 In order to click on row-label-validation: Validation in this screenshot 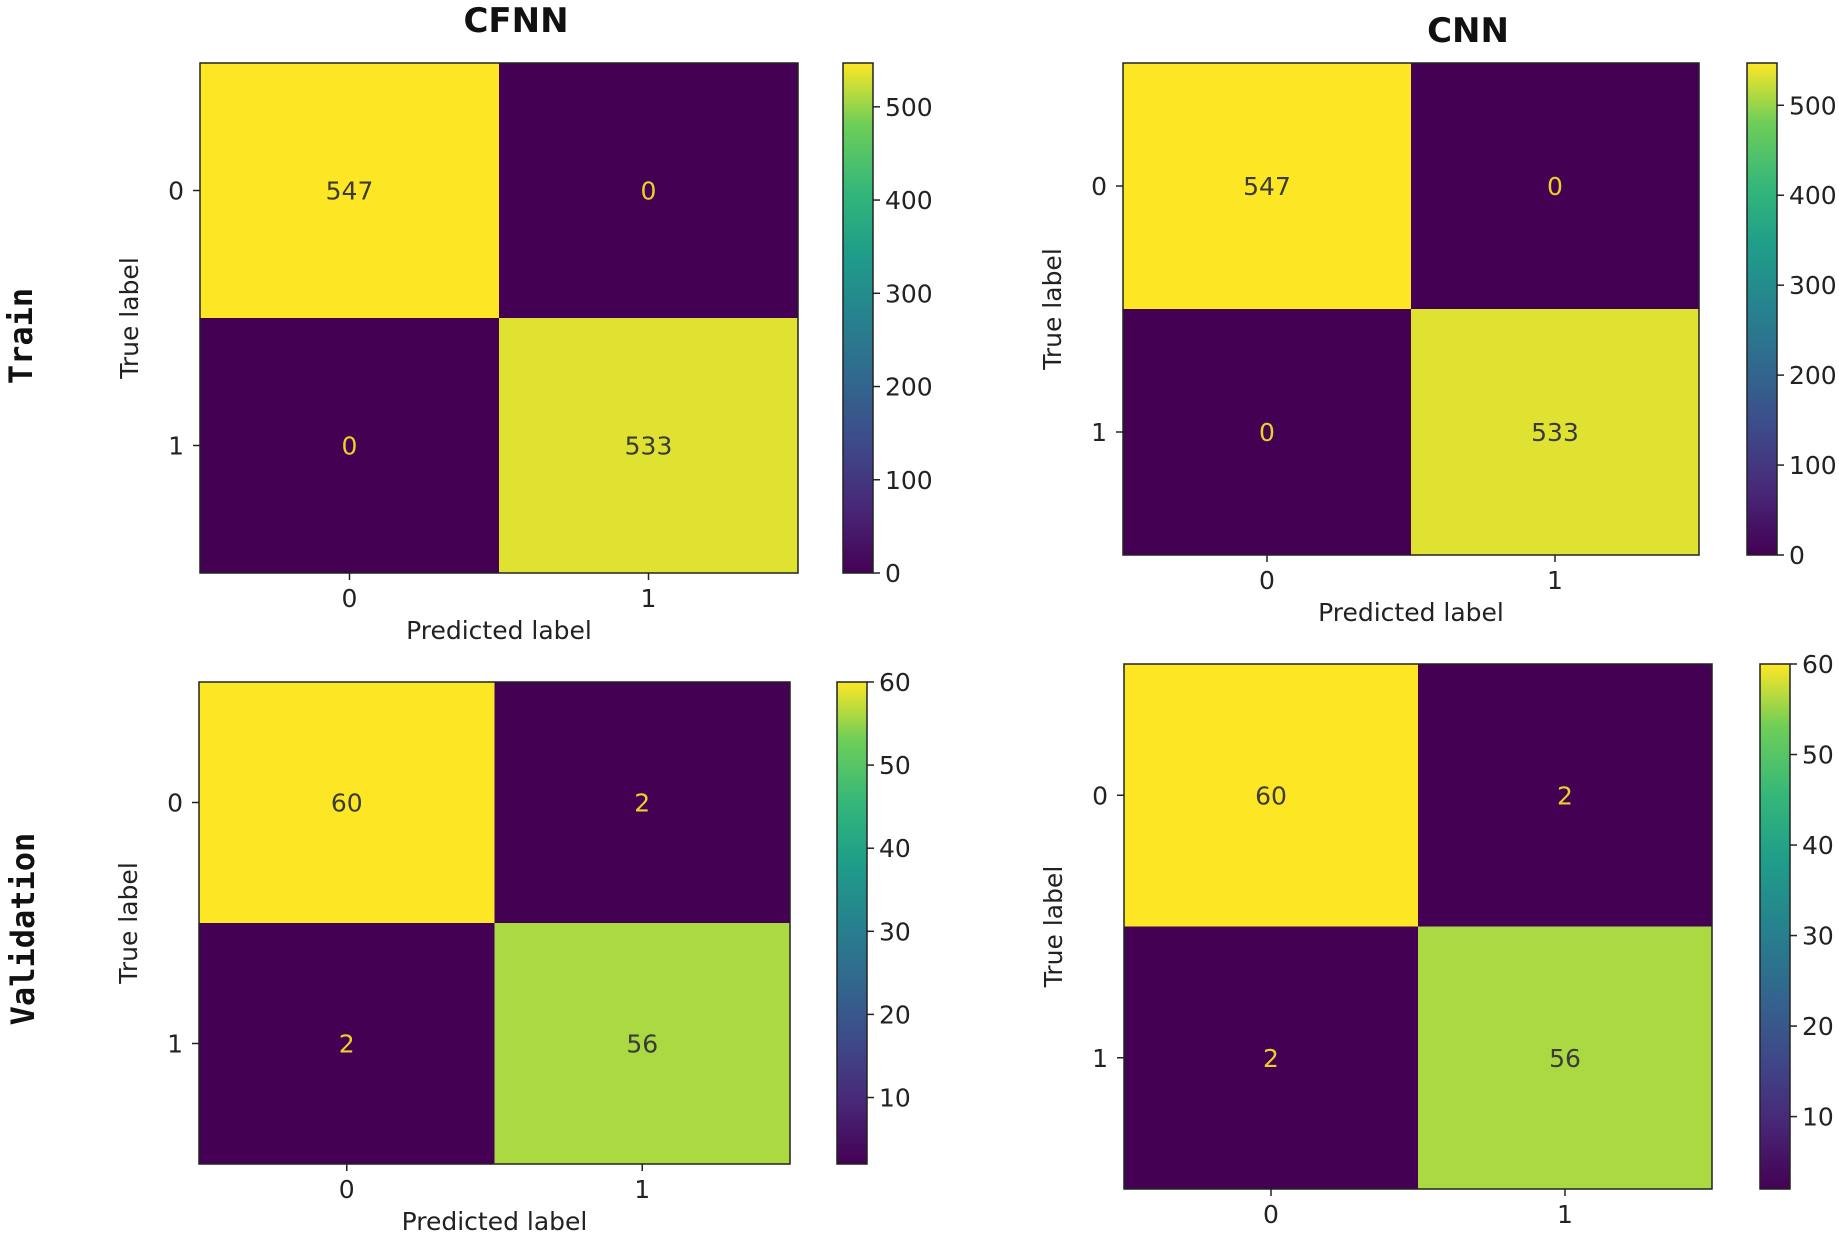, I will do `click(23, 929)`.